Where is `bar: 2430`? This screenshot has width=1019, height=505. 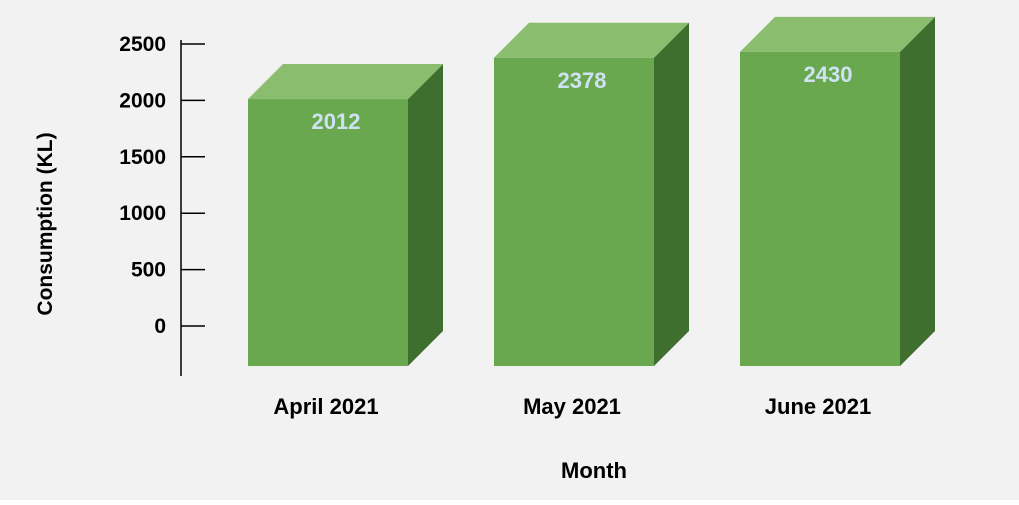 bar: 2430 is located at coordinates (837, 191).